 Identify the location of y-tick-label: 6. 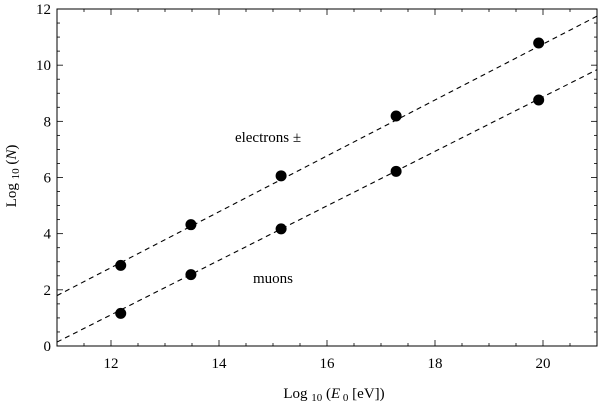
(48, 179).